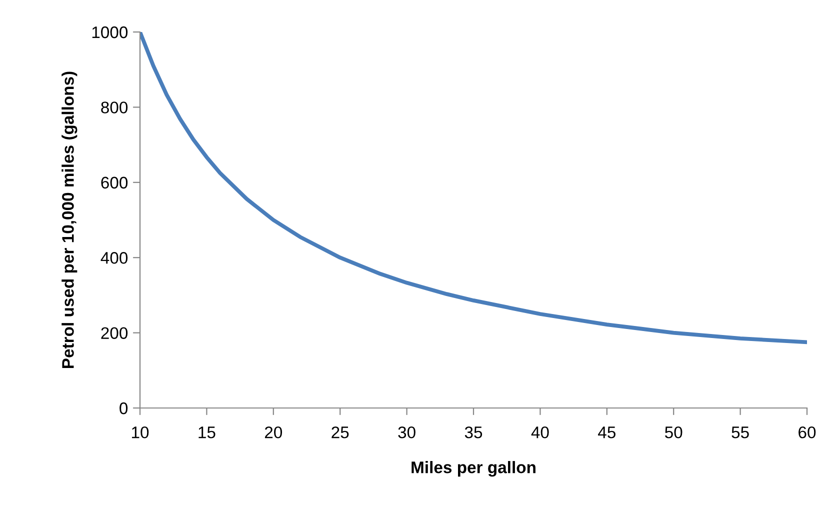  Describe the element at coordinates (124, 408) in the screenshot. I see `y-tick-label: 0` at that location.